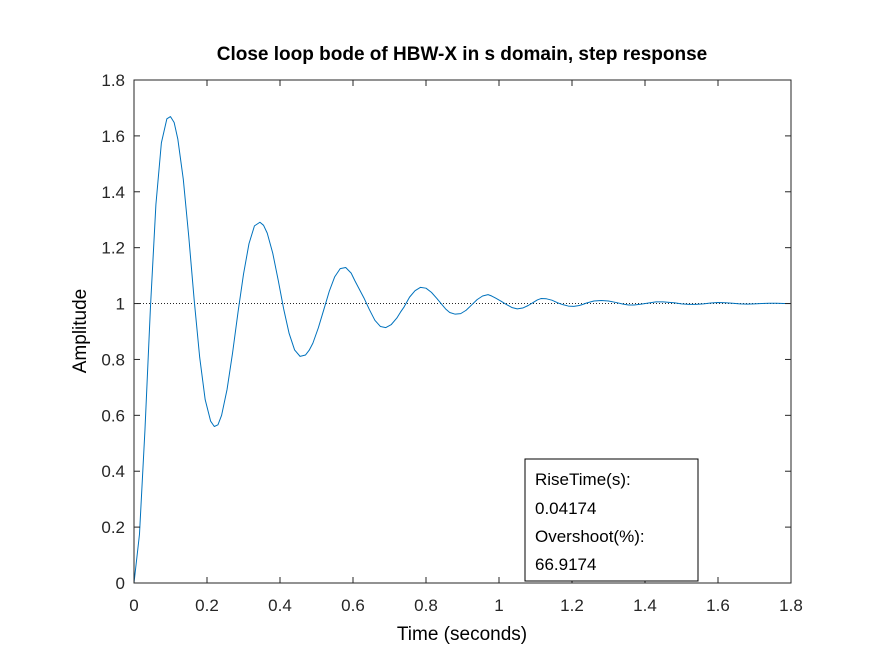  I want to click on x-tick-label: 1, so click(498, 605).